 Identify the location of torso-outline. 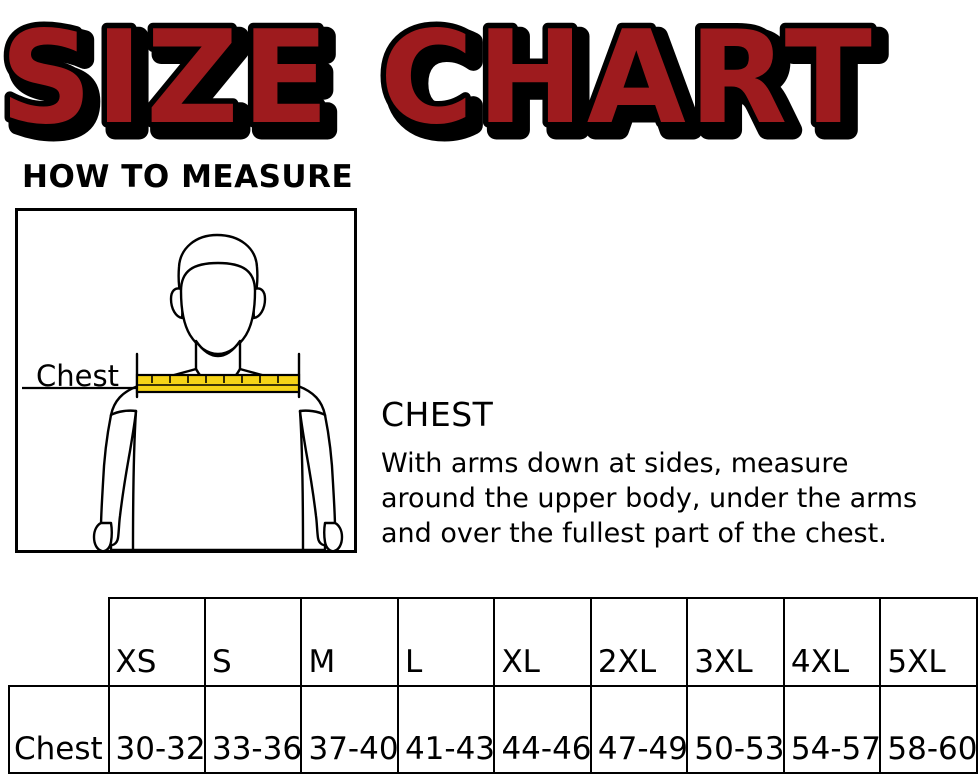
(218, 458).